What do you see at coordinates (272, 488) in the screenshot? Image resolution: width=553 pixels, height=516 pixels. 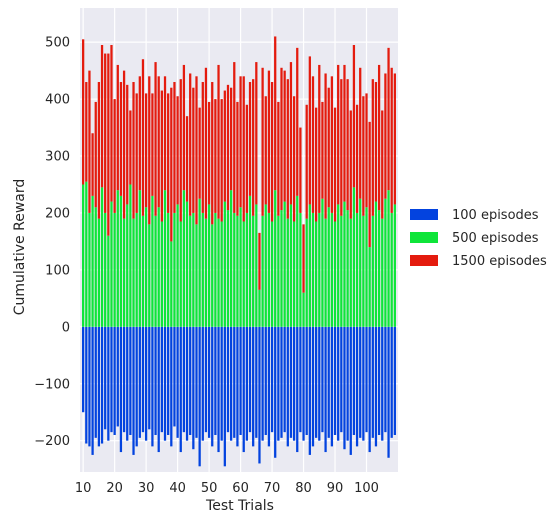 I see `x-tick-label: 70` at bounding box center [272, 488].